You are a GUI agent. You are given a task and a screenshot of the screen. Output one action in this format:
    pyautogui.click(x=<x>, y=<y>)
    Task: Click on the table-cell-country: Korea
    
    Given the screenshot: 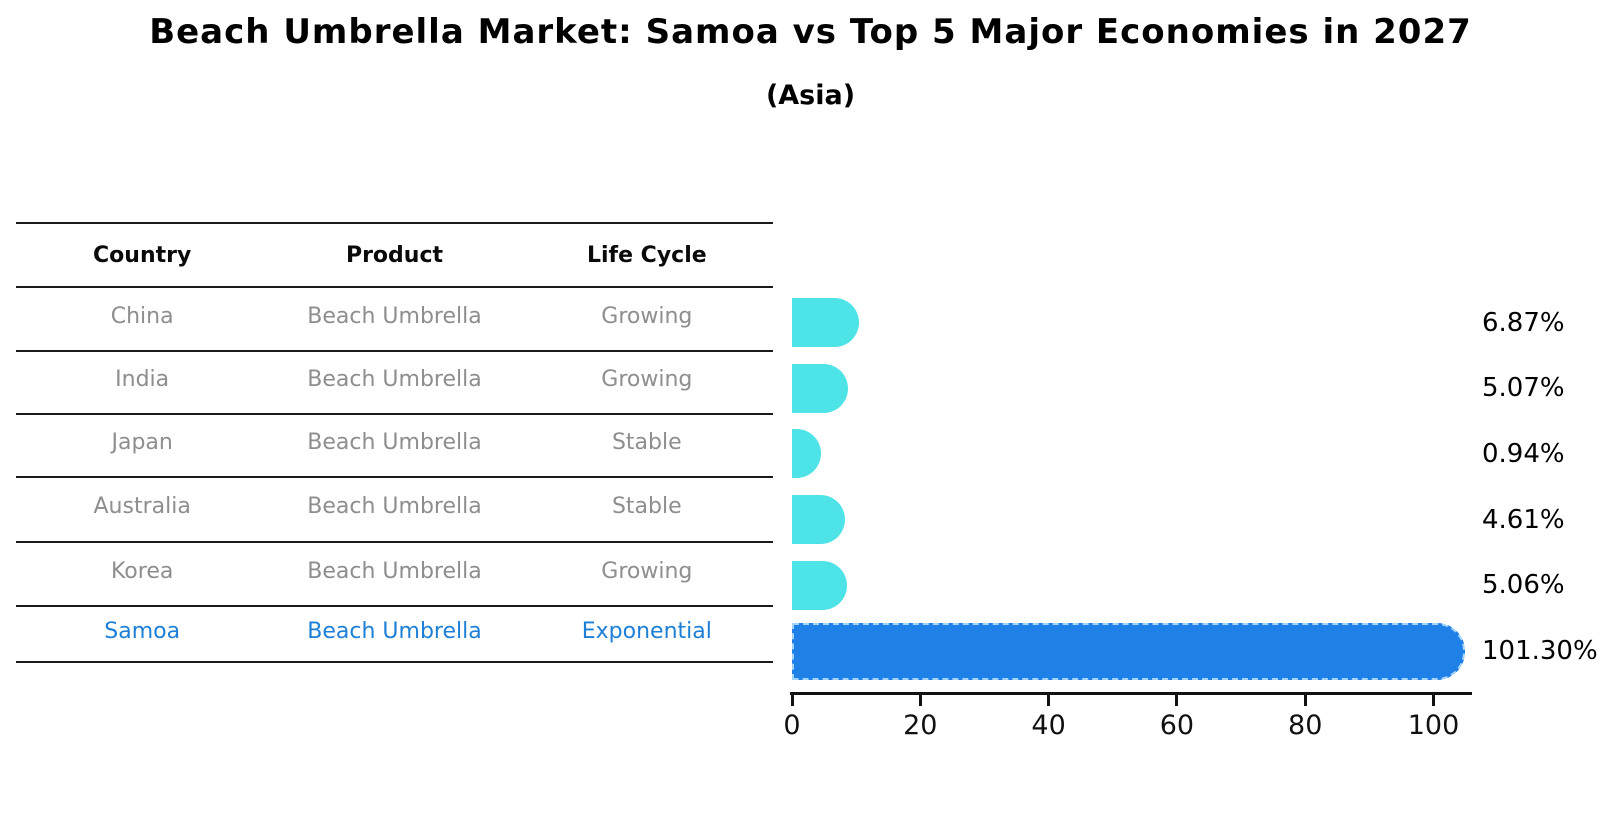 What is the action you would take?
    pyautogui.click(x=142, y=571)
    